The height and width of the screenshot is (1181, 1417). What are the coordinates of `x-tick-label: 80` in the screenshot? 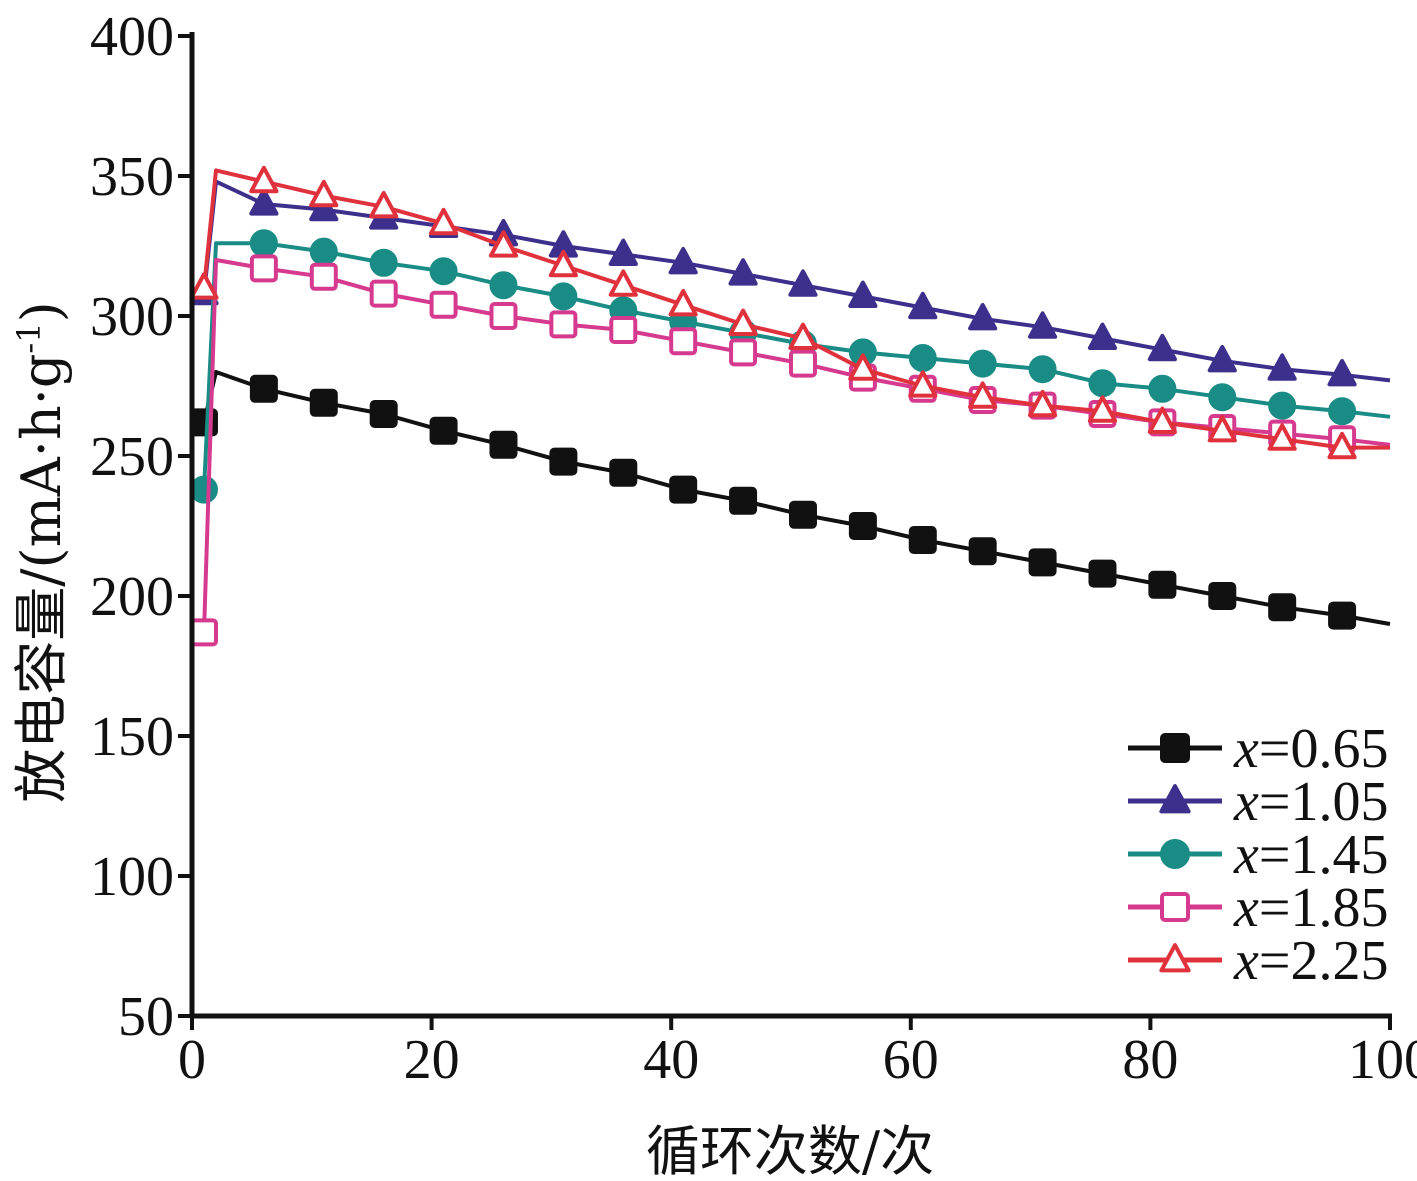 It's located at (1150, 1060).